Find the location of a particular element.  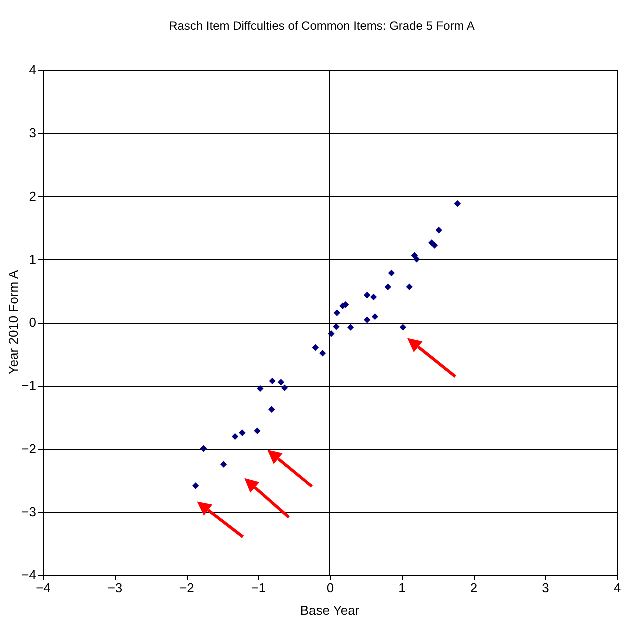

y-tick-label: 3 is located at coordinates (32, 133).